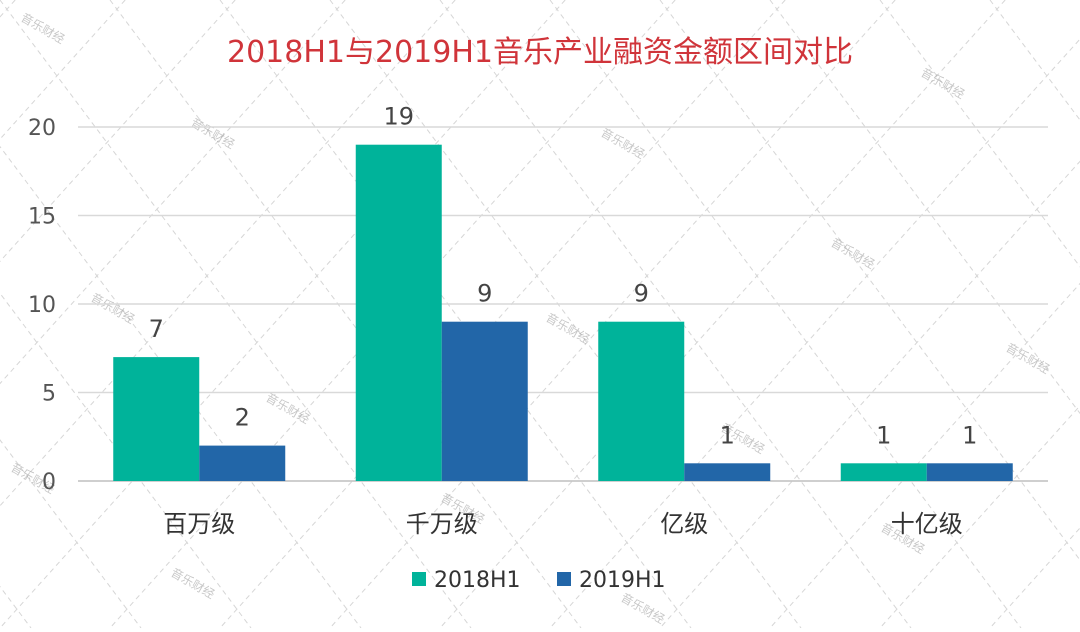 This screenshot has height=632, width=1080. What do you see at coordinates (199, 524) in the screenshot?
I see `x-category-label: 百万级` at bounding box center [199, 524].